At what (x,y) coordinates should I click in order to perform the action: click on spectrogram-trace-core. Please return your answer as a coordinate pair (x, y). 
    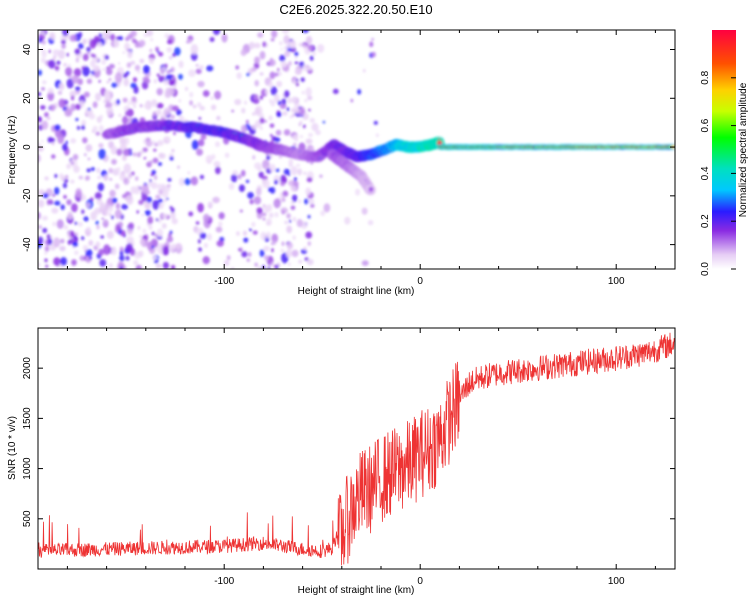
    Looking at the image, I should click on (371, 189).